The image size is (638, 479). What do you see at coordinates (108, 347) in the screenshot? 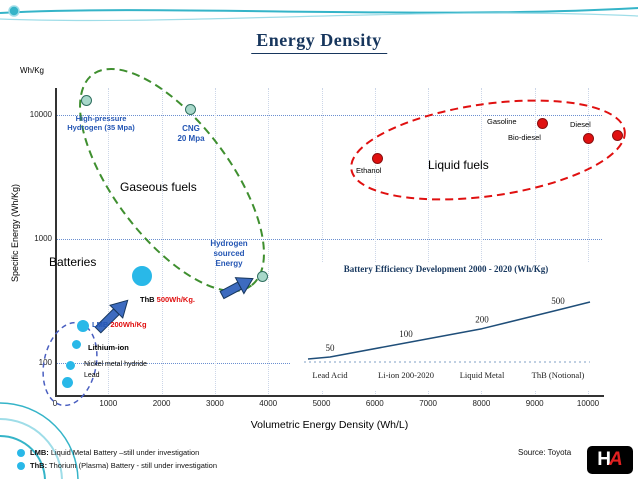
I see `label-lithium-ion: Lithium-ion` at bounding box center [108, 347].